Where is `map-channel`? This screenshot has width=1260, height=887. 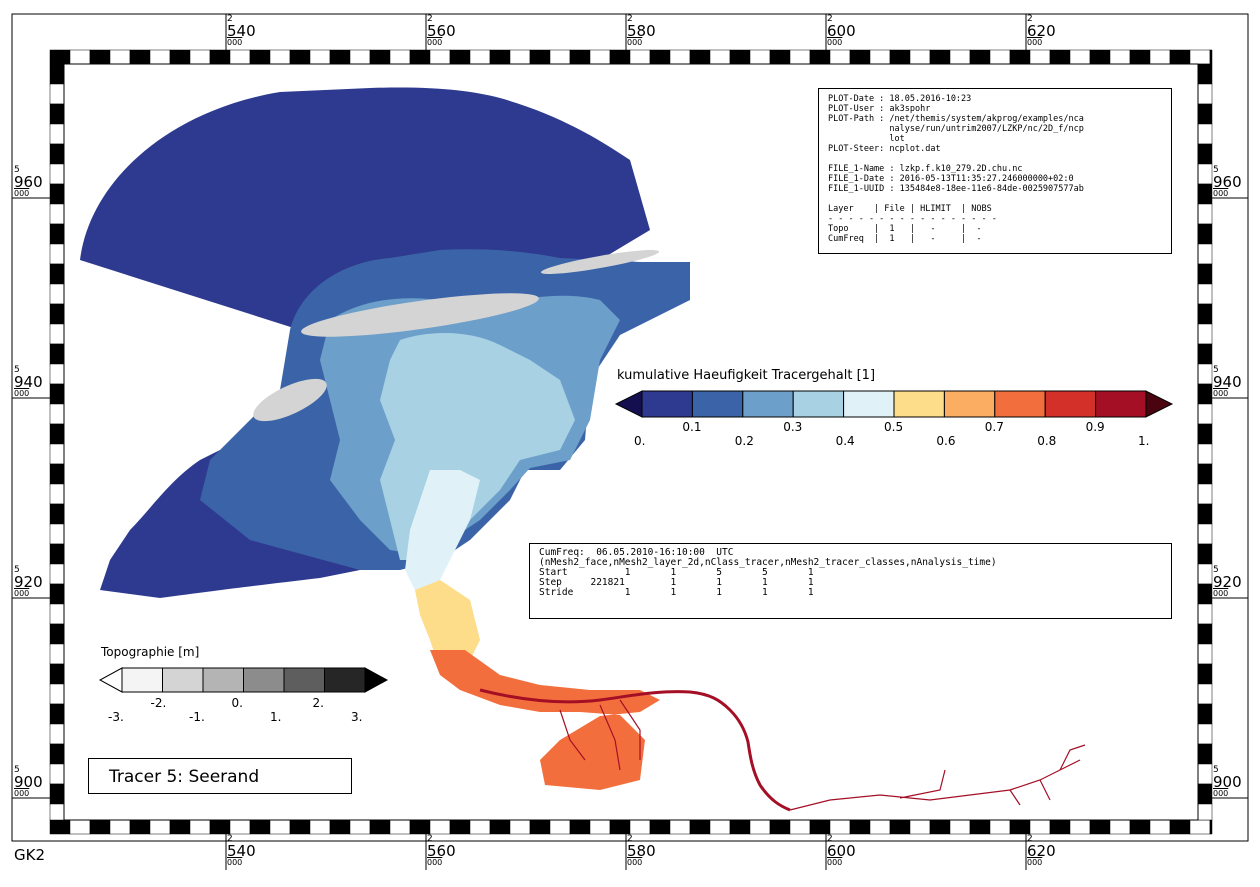 map-channel is located at coordinates (635, 750).